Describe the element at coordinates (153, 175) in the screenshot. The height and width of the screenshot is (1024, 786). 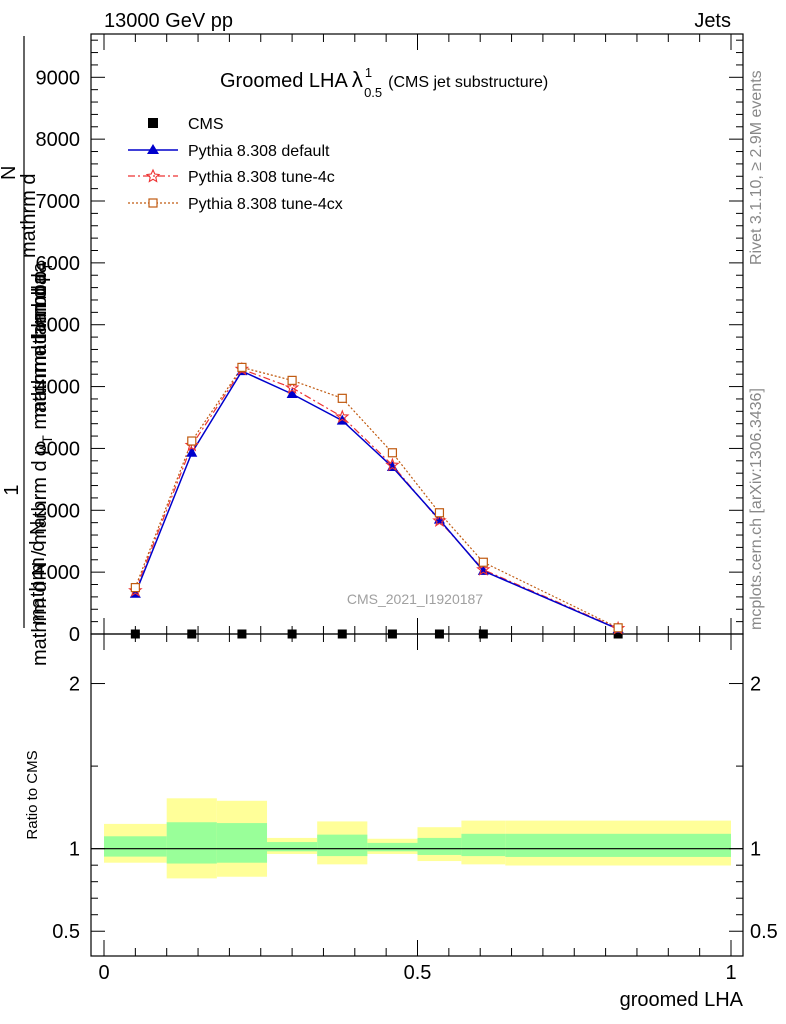
I see `legend-marker-tune4c` at that location.